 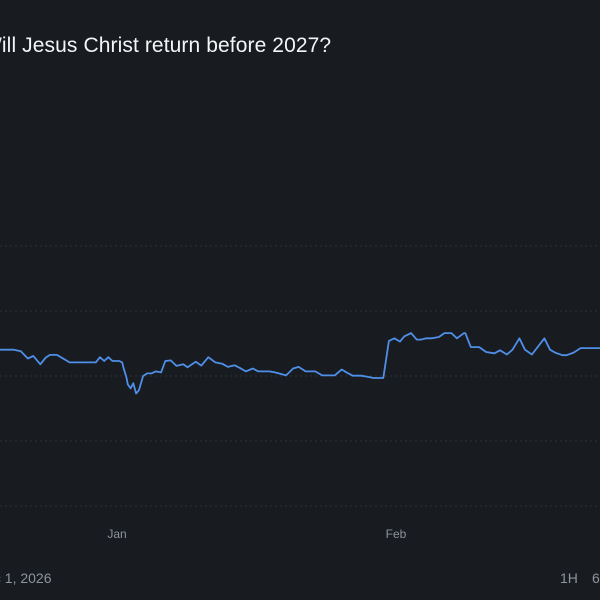 What do you see at coordinates (116, 534) in the screenshot?
I see `x-tick-label-jan: Jan` at bounding box center [116, 534].